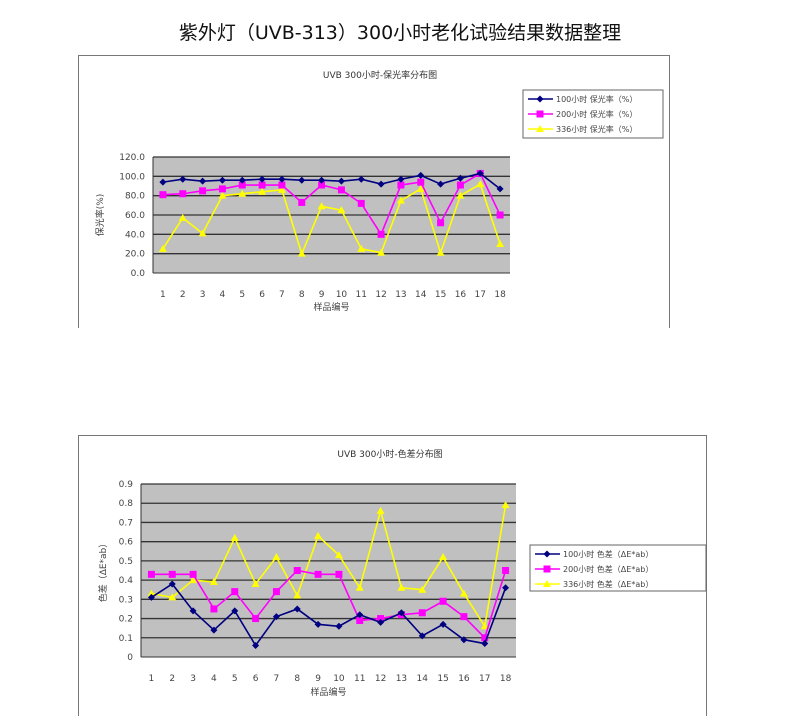 Image resolution: width=800 pixels, height=720 pixels. Describe the element at coordinates (132, 158) in the screenshot. I see `y-tick-label: 120.0` at that location.